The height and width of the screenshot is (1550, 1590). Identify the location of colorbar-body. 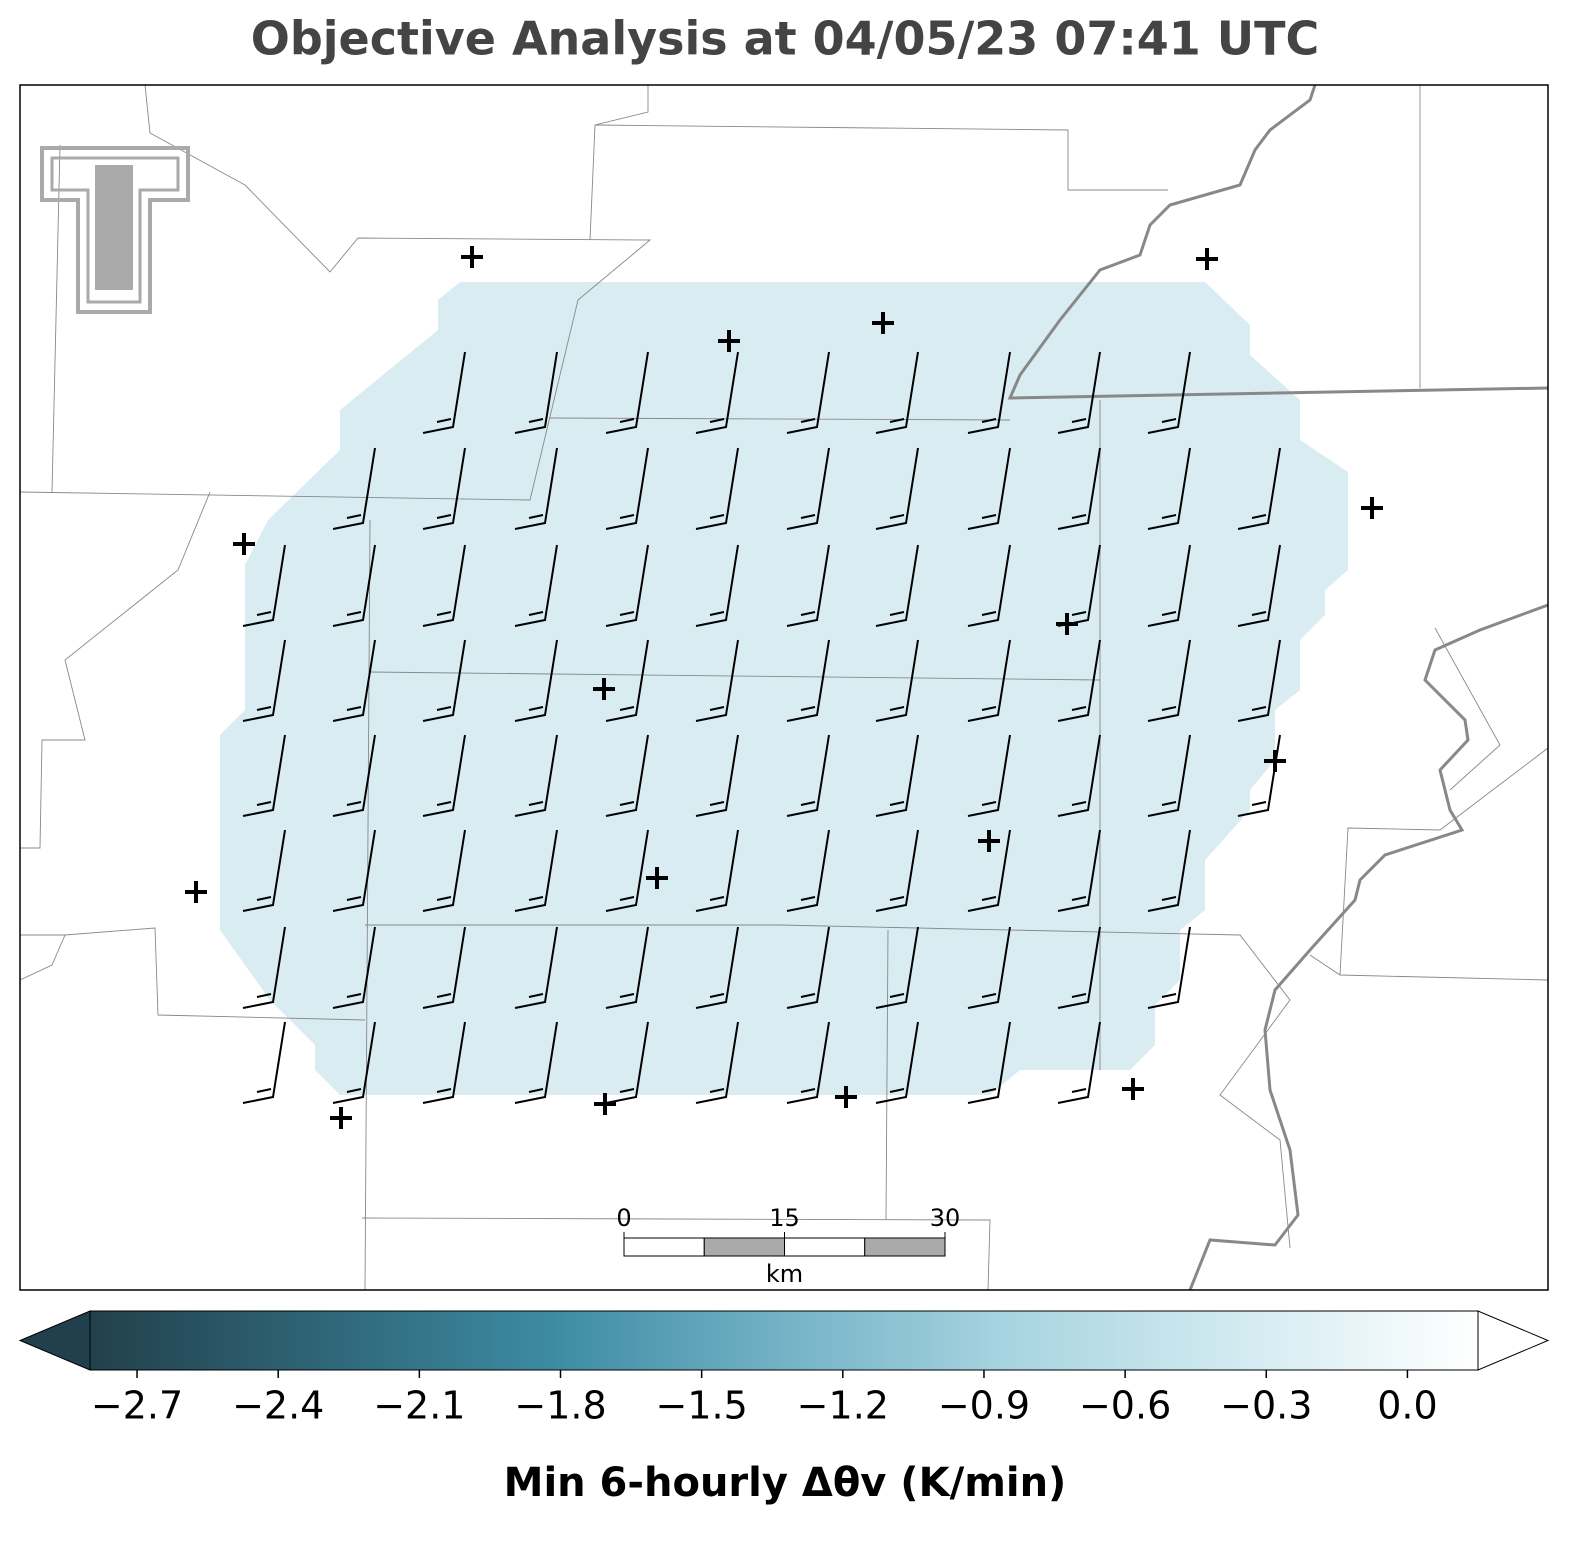
(784, 1340).